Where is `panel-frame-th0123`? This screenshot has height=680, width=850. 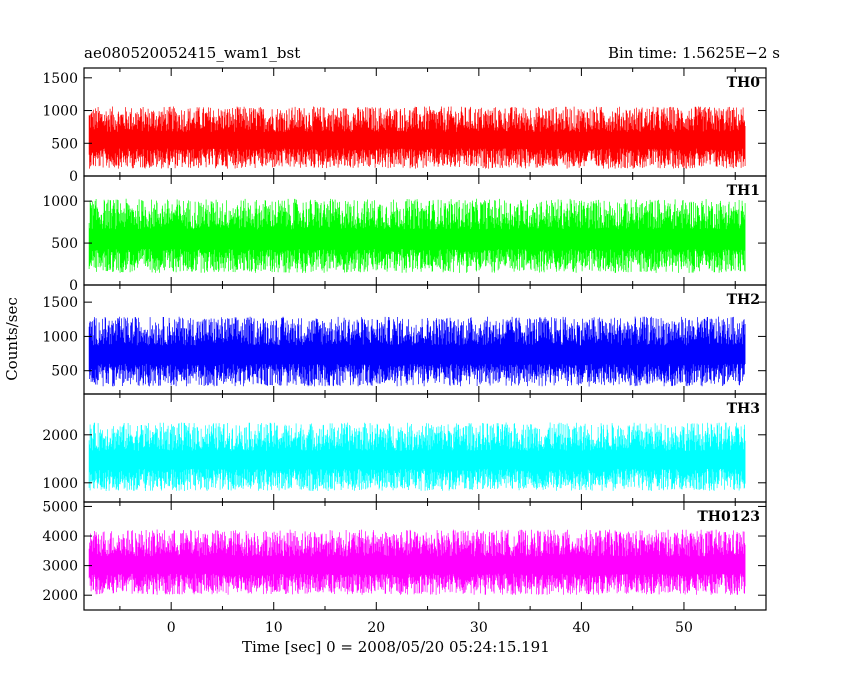 panel-frame-th0123 is located at coordinates (425, 556).